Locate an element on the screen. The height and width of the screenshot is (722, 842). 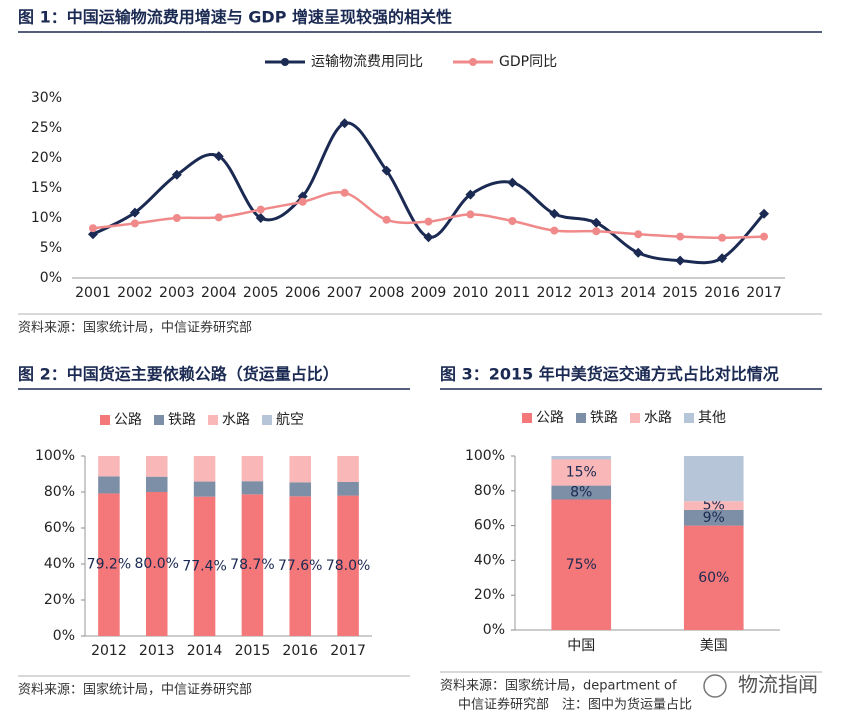
x-tick-label: 2014 is located at coordinates (205, 651).